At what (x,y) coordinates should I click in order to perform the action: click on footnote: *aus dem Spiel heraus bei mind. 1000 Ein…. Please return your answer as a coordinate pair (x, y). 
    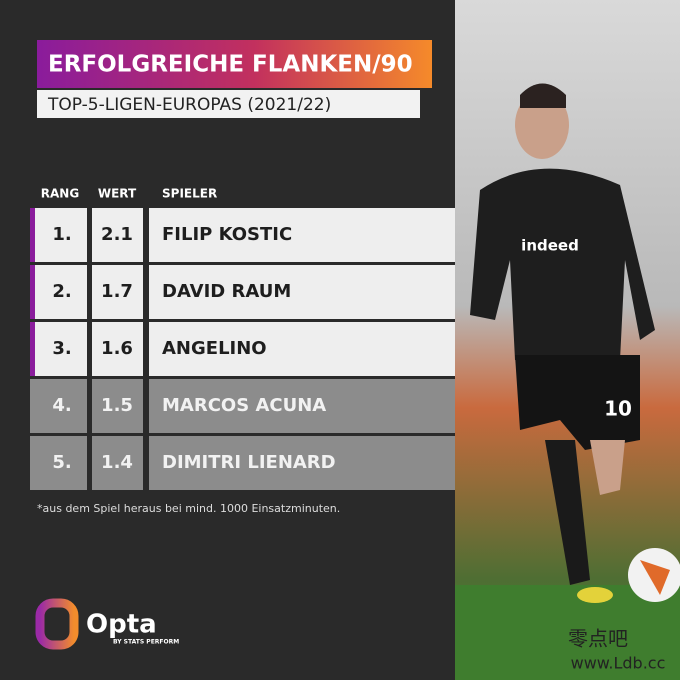
    Looking at the image, I should click on (188, 508).